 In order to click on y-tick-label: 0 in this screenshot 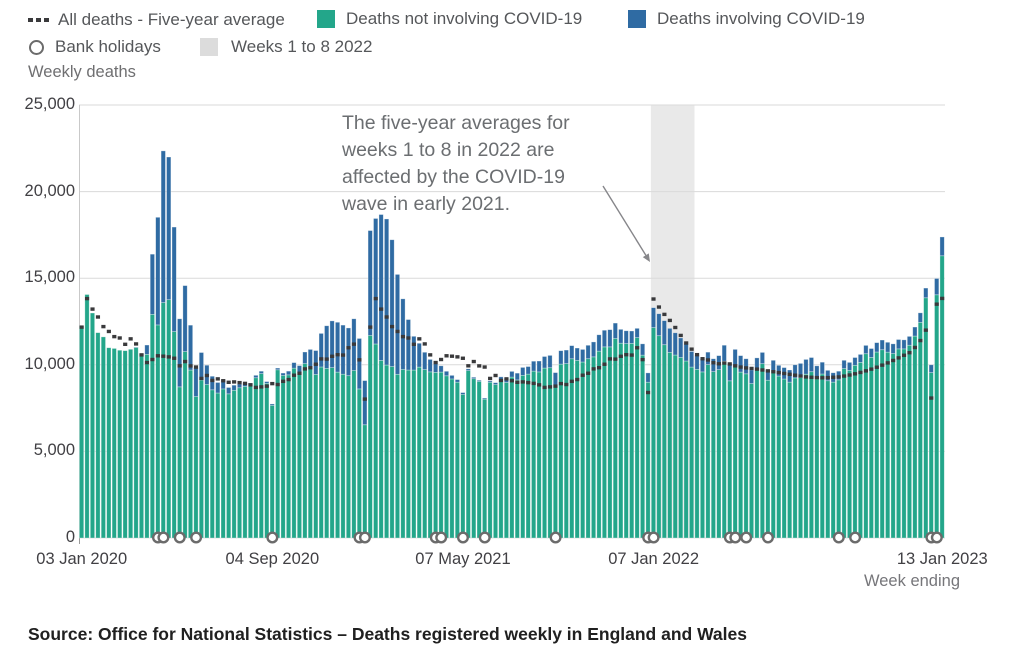, I will do `click(70, 537)`.